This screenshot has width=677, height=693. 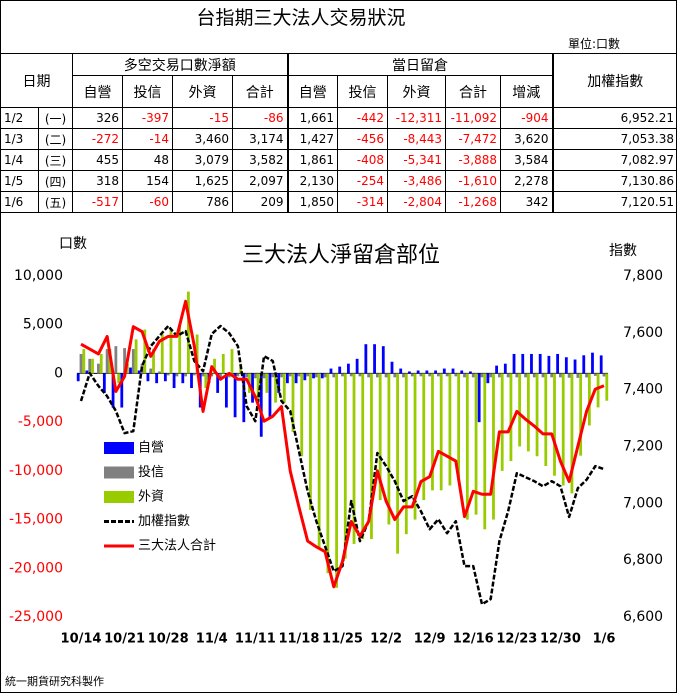 What do you see at coordinates (260, 160) in the screenshot?
I see `table-cell: 3,582` at bounding box center [260, 160].